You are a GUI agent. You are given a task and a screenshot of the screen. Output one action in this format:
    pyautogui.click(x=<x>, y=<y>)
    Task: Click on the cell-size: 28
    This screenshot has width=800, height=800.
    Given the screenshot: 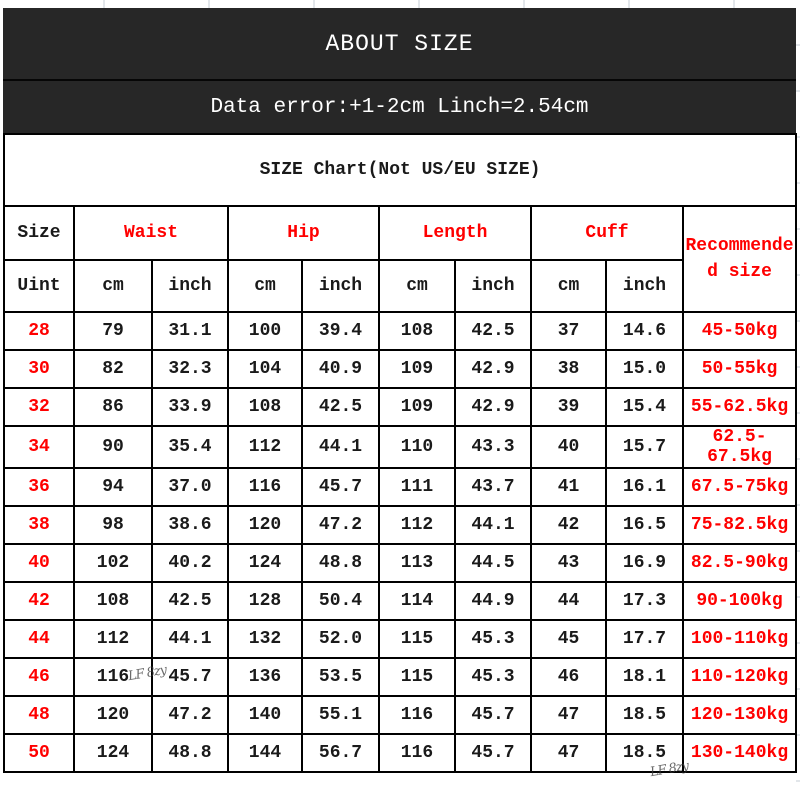 What is the action you would take?
    pyautogui.click(x=39, y=331)
    